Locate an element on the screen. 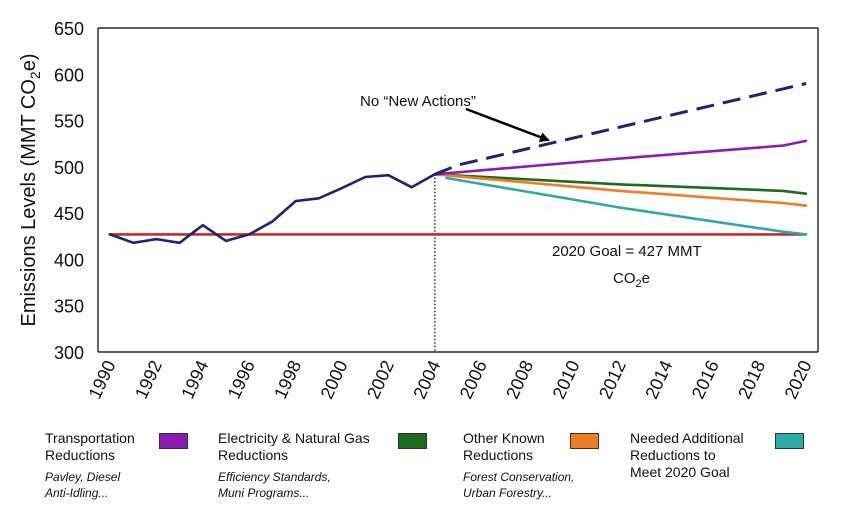 This screenshot has height=522, width=850. x-tick-label: 2010 is located at coordinates (566, 379).